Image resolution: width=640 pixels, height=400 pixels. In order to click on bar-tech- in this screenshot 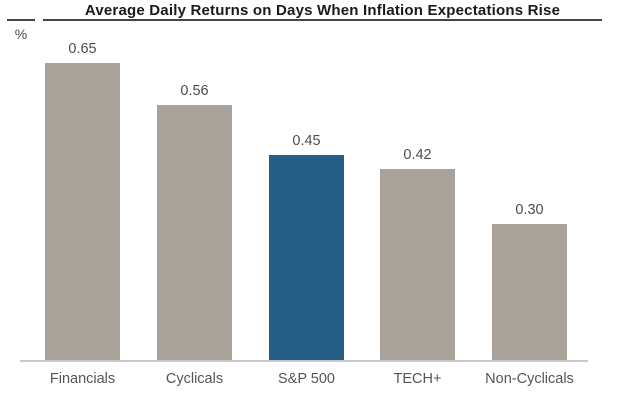, I will do `click(417, 264)`.